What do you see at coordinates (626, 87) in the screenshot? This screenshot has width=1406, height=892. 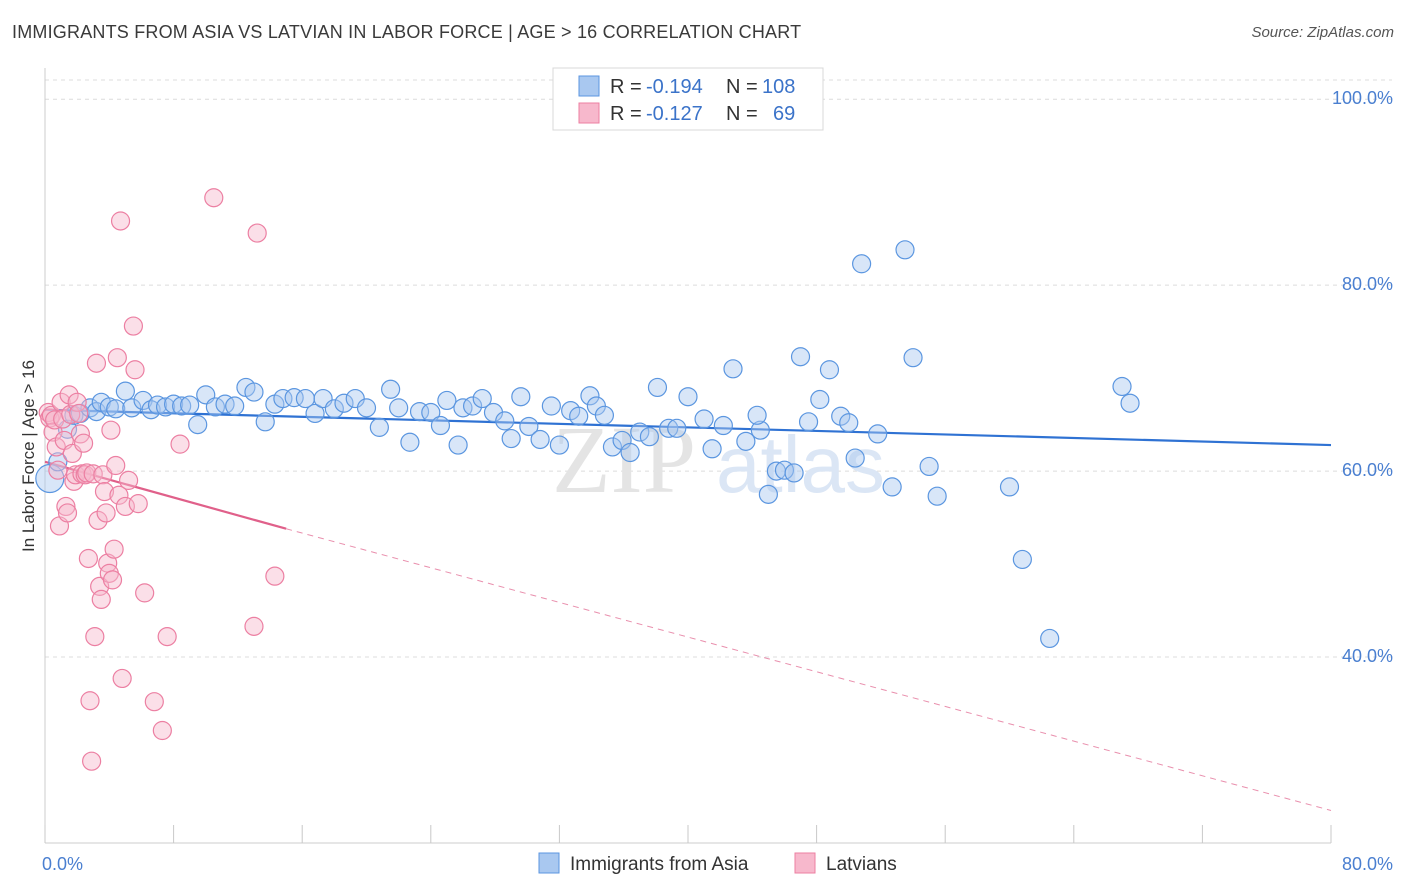 I see `legend-r-label-asia: R =` at bounding box center [626, 87].